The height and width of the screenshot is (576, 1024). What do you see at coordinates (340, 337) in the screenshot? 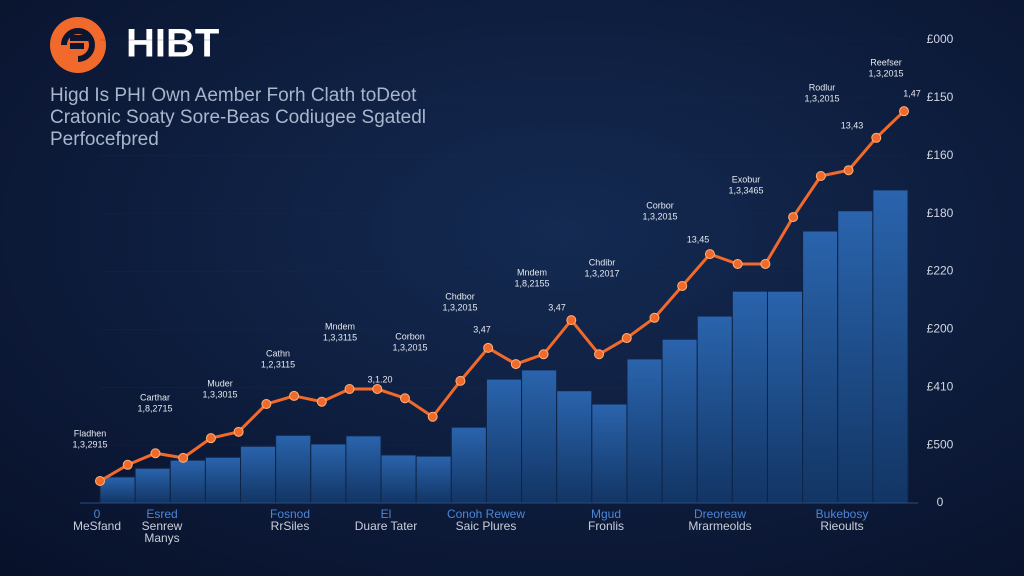
I see `annotation: 1,3,3115` at bounding box center [340, 337].